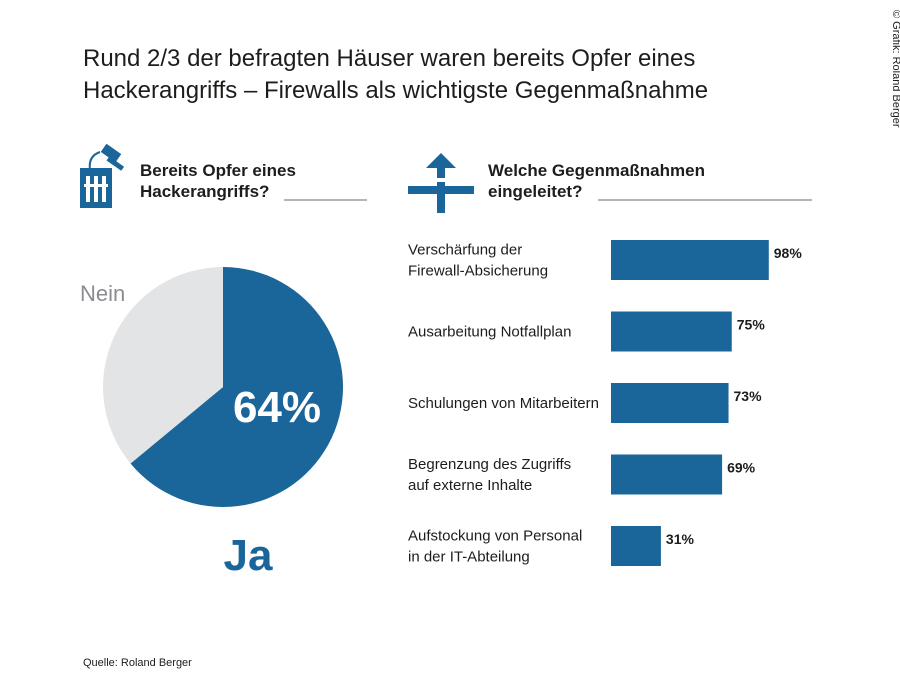  What do you see at coordinates (441, 183) in the screenshot?
I see `arrow-icon` at bounding box center [441, 183].